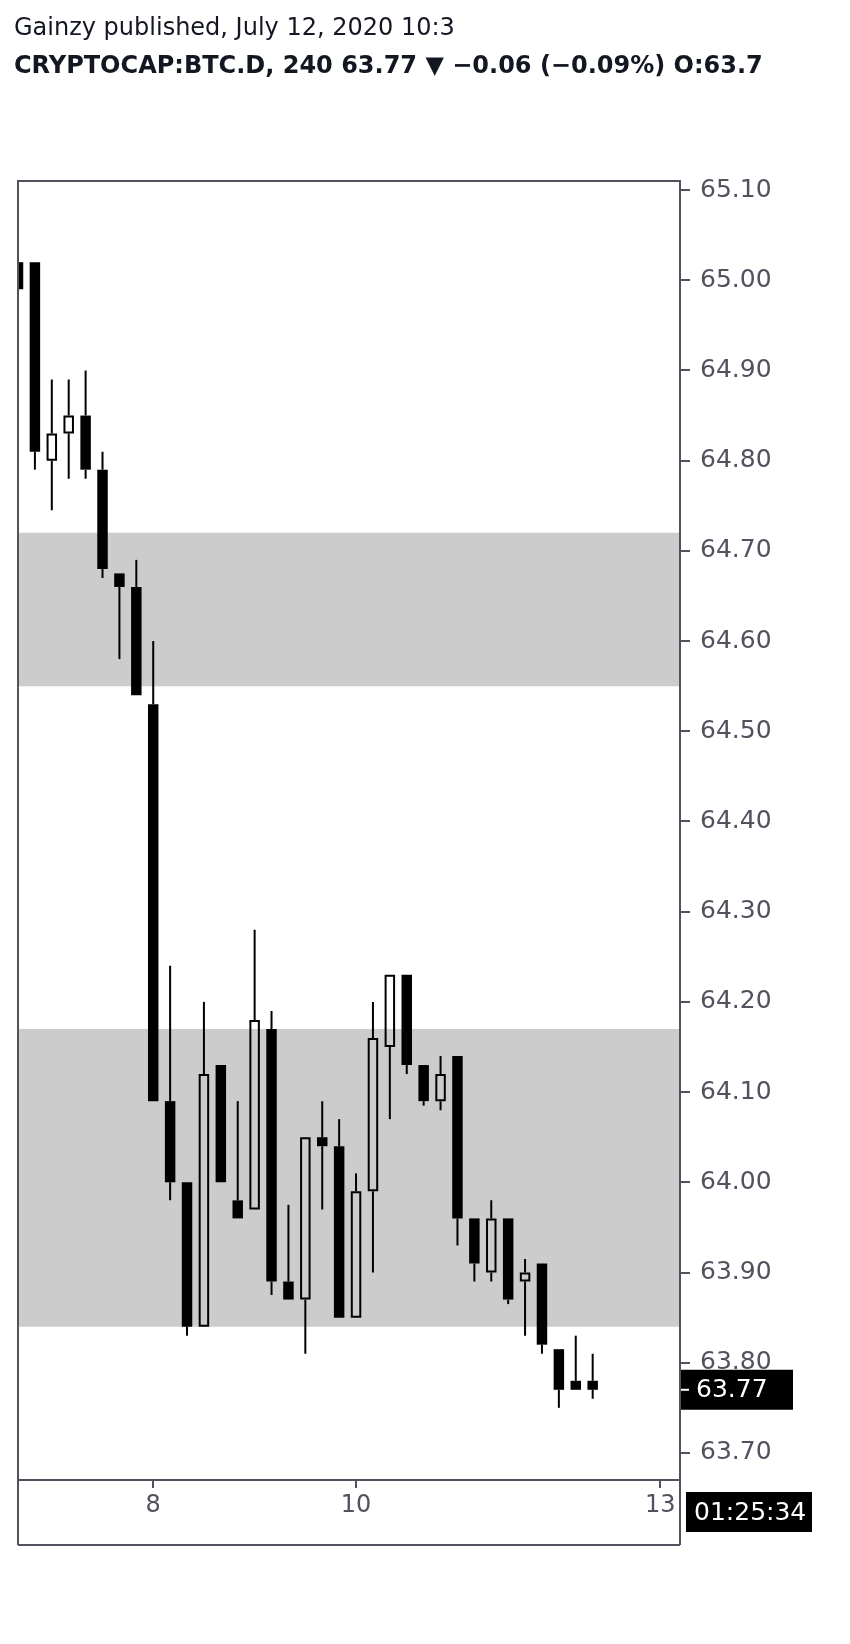 The width and height of the screenshot is (850, 1644). Describe the element at coordinates (736, 729) in the screenshot. I see `y-tick-label: 64.50` at that location.